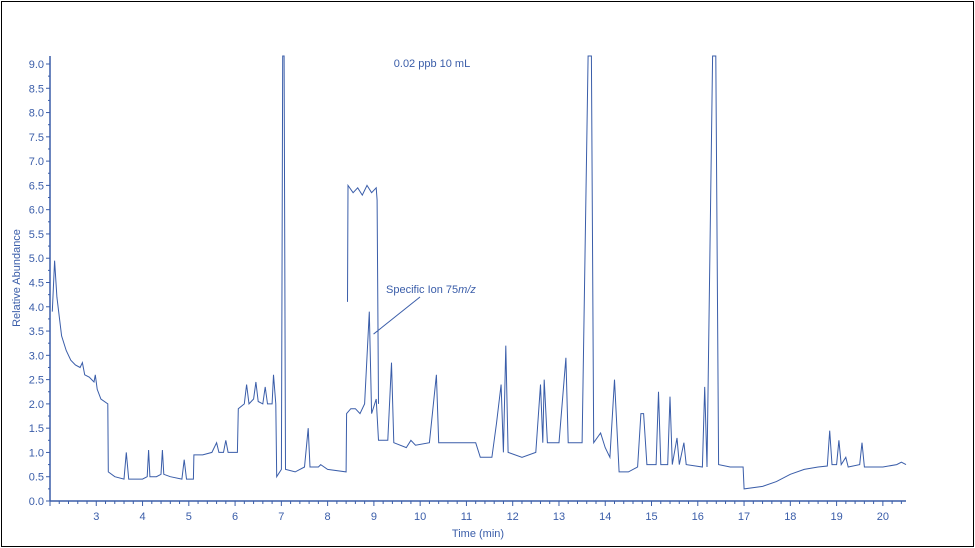 The image size is (975, 548). What do you see at coordinates (698, 517) in the screenshot?
I see `x-tick-label: 16` at bounding box center [698, 517].